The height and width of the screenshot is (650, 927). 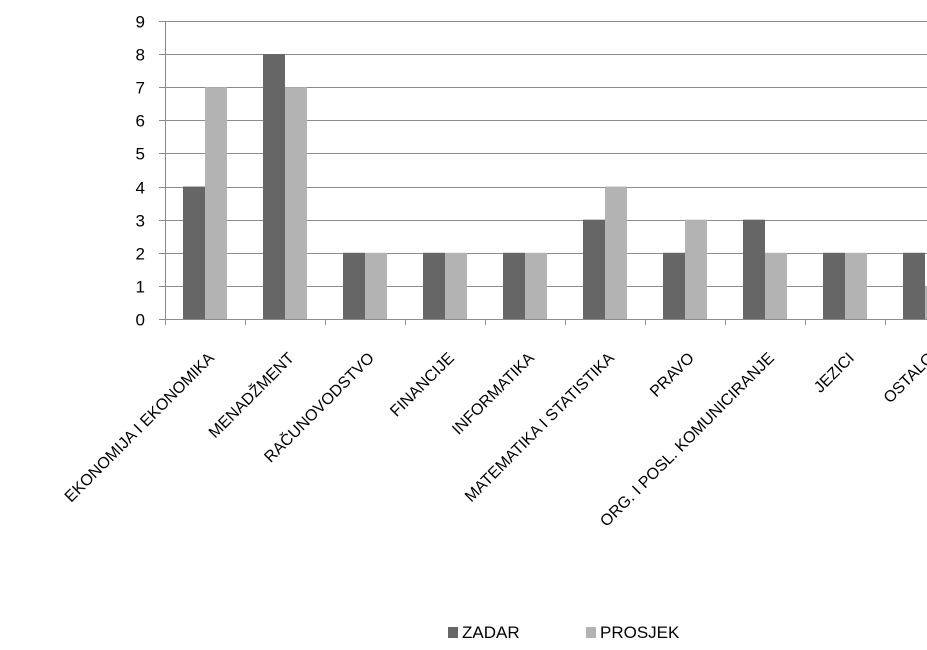 I want to click on y-tick-labels: 0 1 2 3 4 5 6 7 8 9, so click(x=140, y=171).